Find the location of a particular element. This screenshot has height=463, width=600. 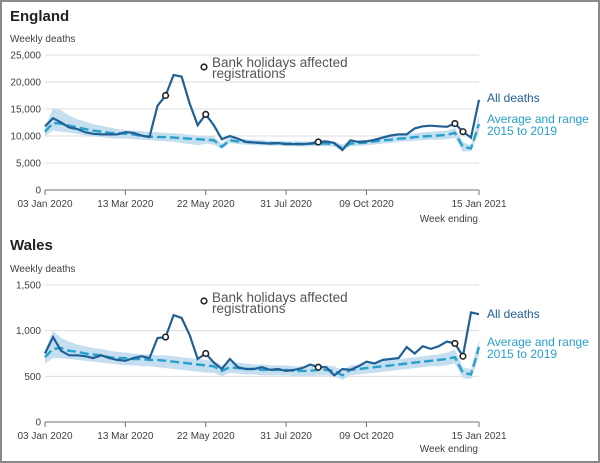

legend-average-line1-wales: Average and range is located at coordinates (538, 342).